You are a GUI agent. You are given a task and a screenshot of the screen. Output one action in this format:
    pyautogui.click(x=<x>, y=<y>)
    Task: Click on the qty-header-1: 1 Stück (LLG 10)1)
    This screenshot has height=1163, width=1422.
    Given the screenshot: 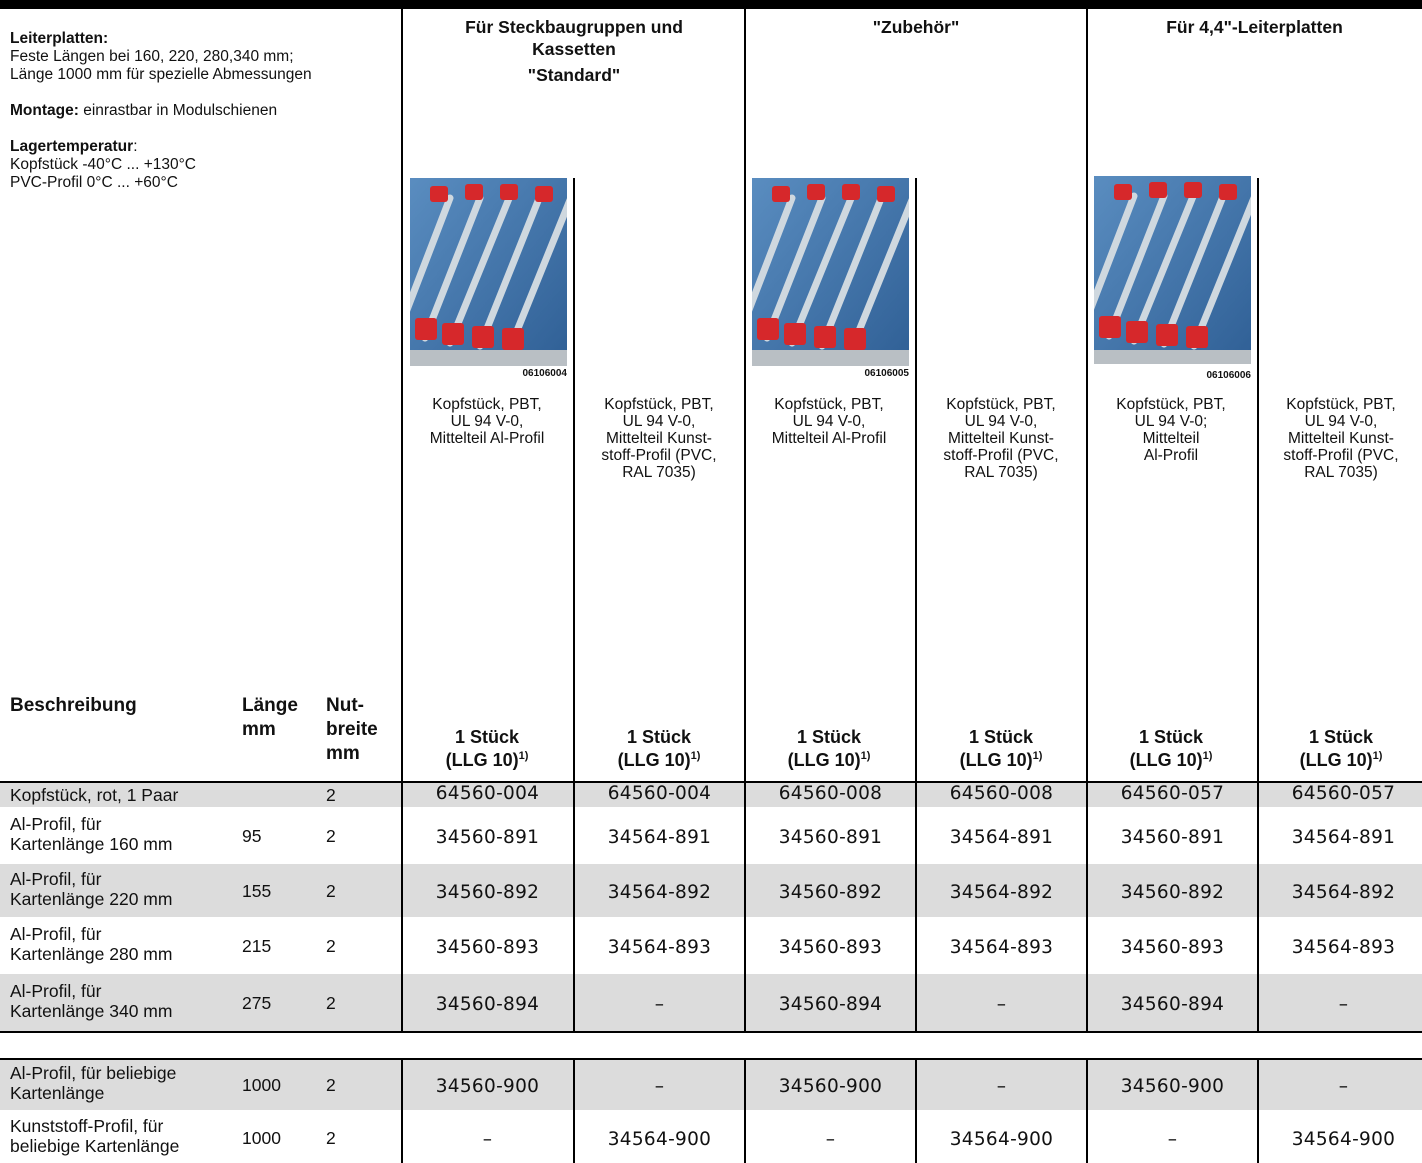 What is the action you would take?
    pyautogui.click(x=487, y=748)
    